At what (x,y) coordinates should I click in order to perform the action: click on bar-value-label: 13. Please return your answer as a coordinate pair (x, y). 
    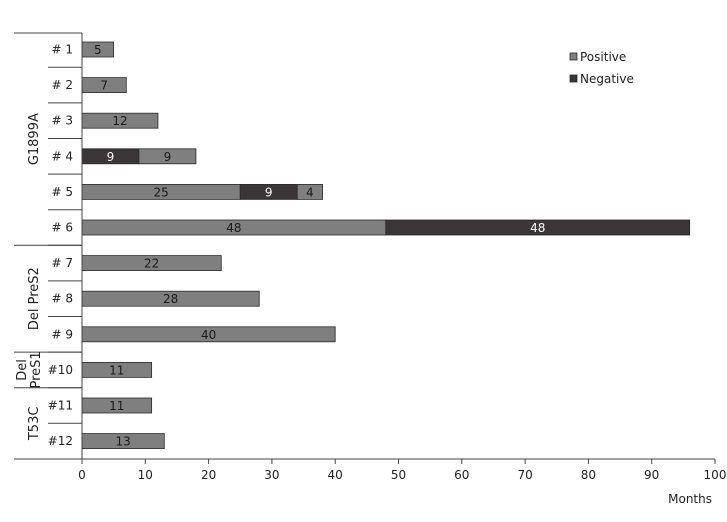
    Looking at the image, I should click on (123, 442).